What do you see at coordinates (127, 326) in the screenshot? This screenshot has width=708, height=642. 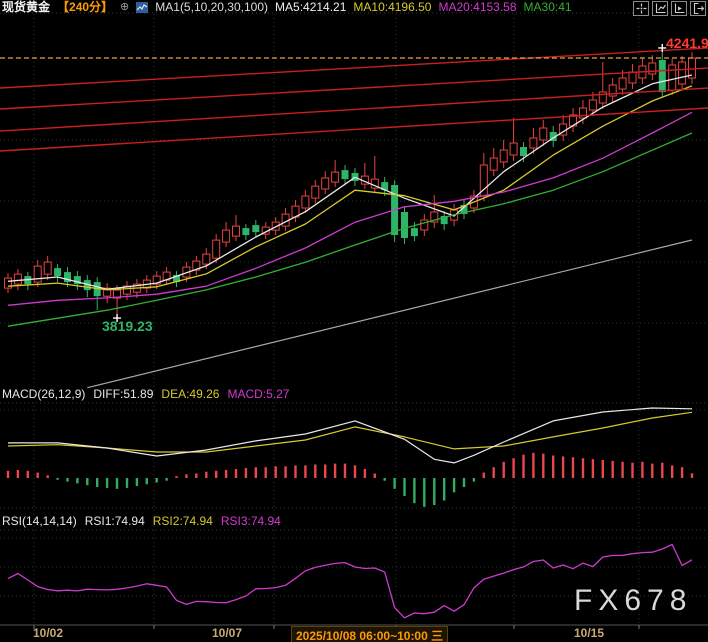 I see `svg-text: 3819.23` at bounding box center [127, 326].